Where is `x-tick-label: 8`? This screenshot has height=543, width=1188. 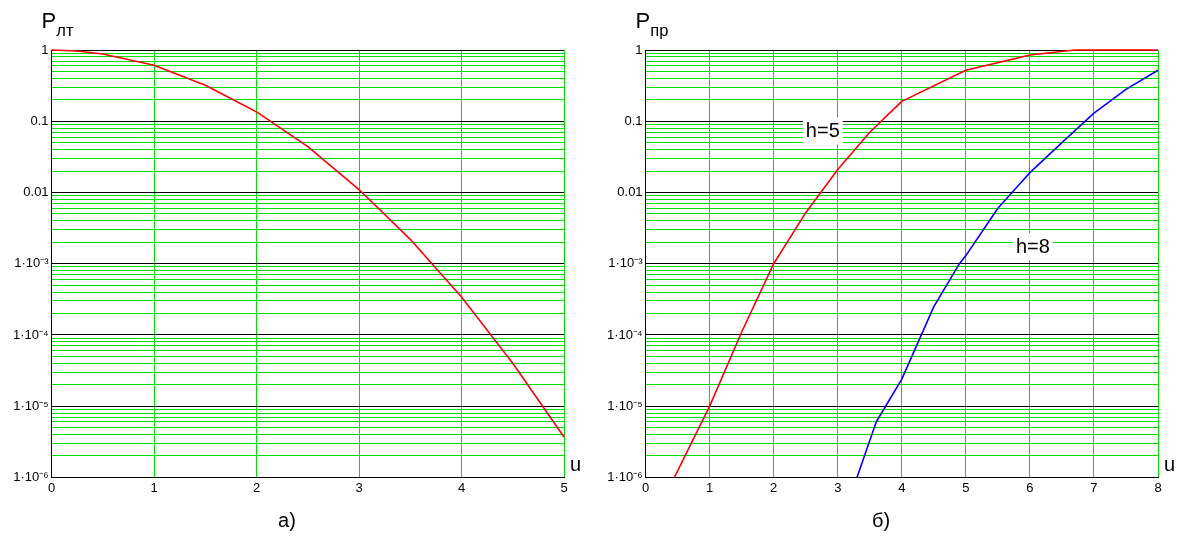
x-tick-label: 8 is located at coordinates (1158, 487).